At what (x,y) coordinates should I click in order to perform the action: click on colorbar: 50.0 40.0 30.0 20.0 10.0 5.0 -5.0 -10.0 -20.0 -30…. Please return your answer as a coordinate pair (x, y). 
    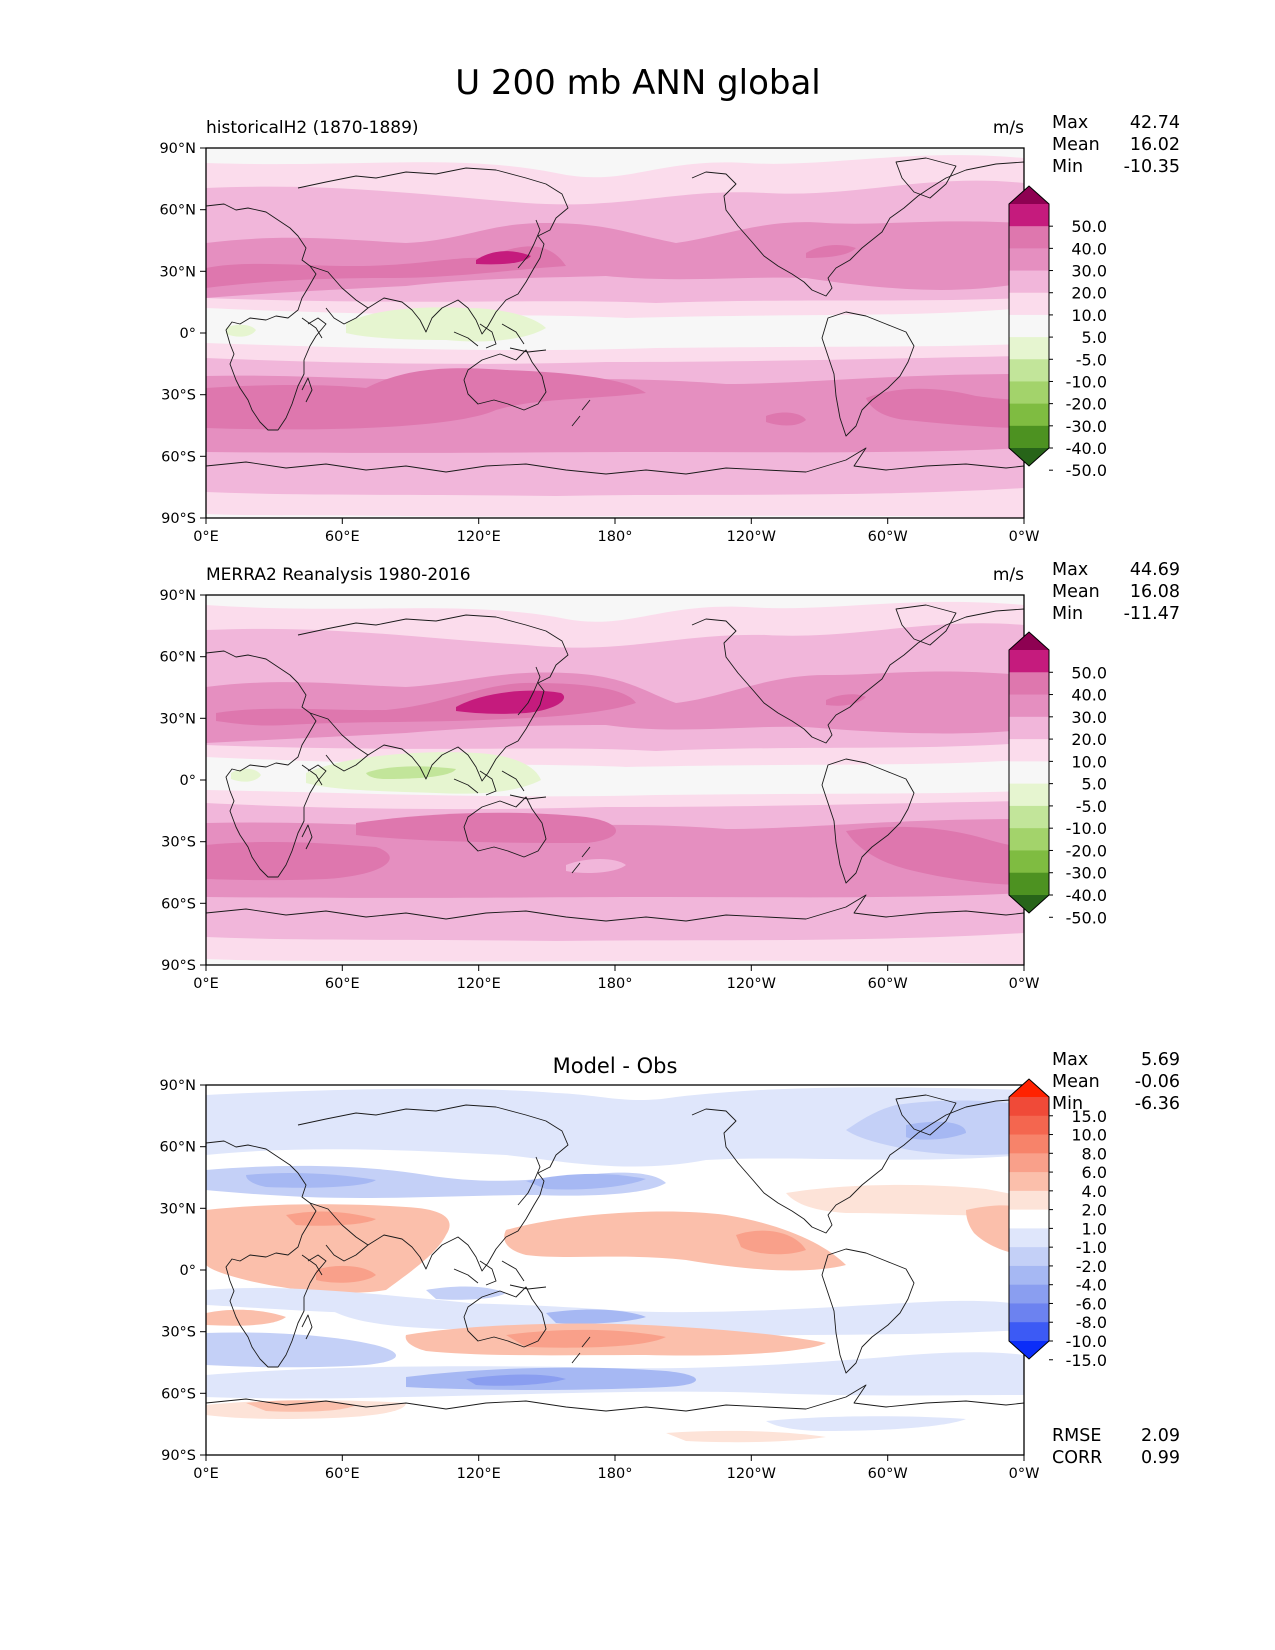
    Looking at the image, I should click on (1057, 779).